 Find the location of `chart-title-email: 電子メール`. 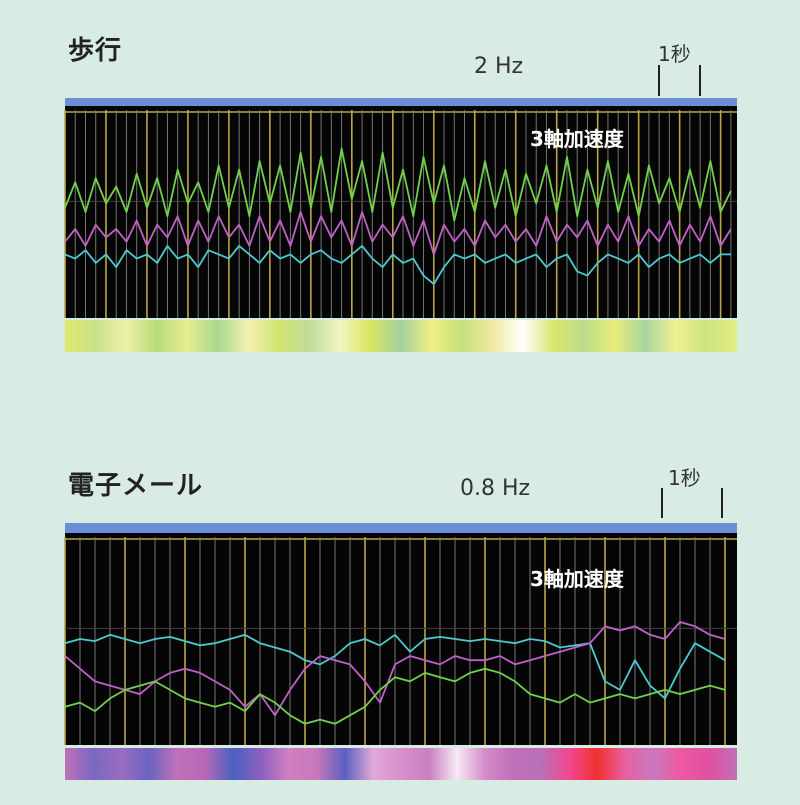

chart-title-email: 電子メール is located at coordinates (136, 486).